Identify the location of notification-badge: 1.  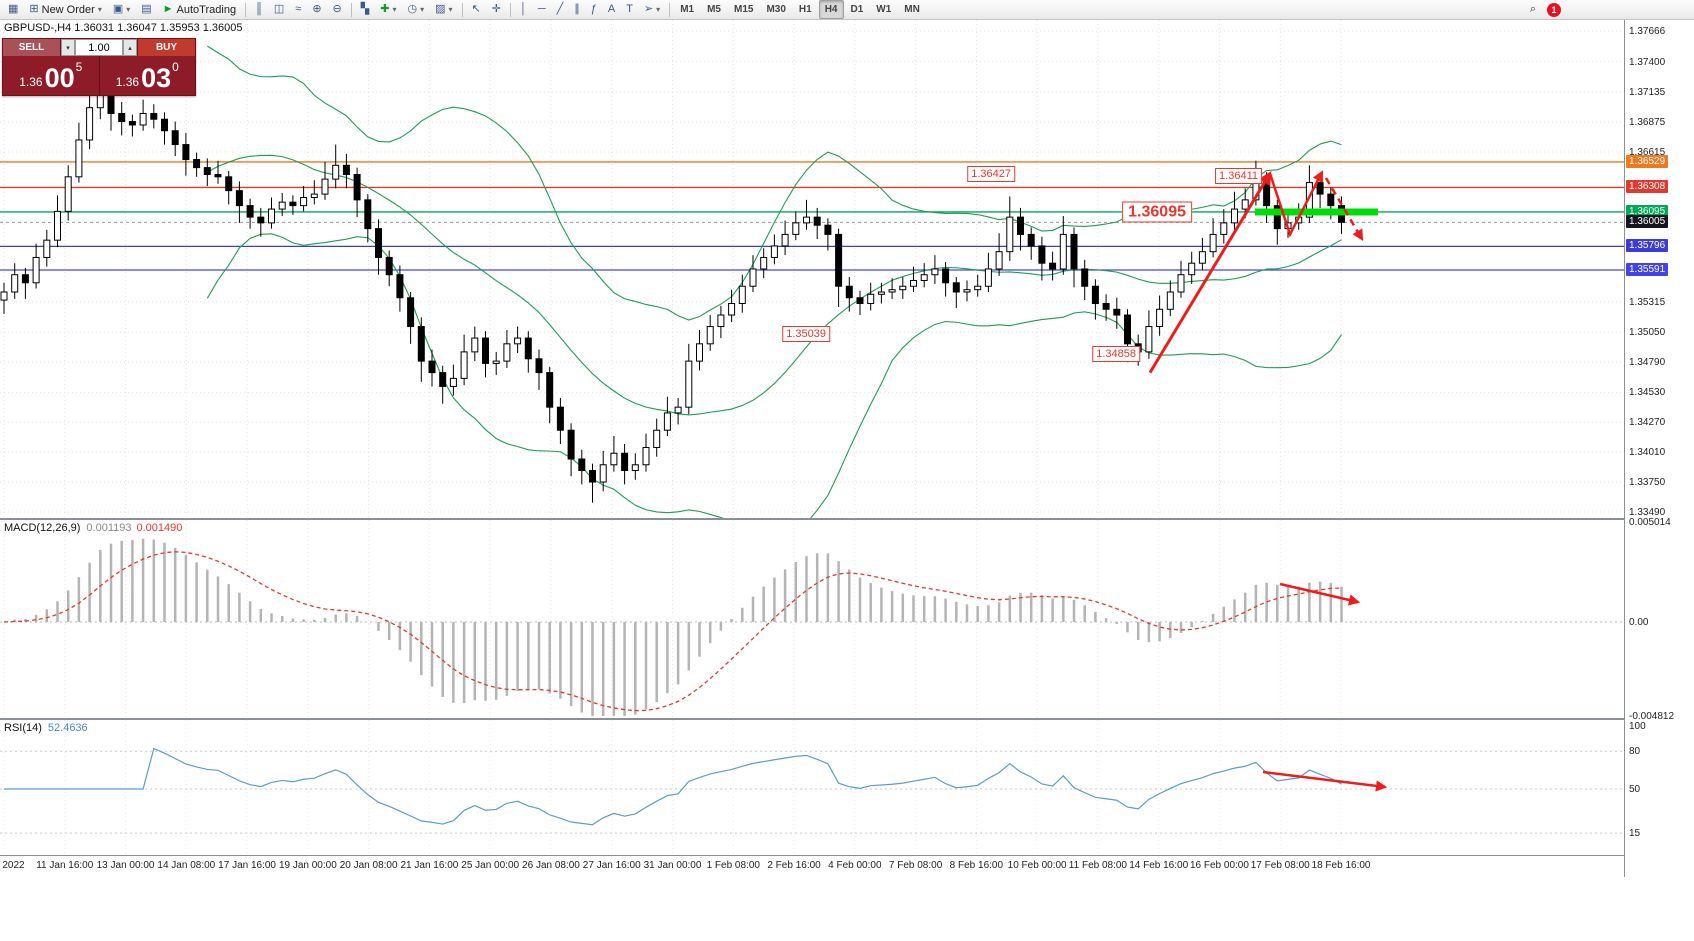
(1554, 9).